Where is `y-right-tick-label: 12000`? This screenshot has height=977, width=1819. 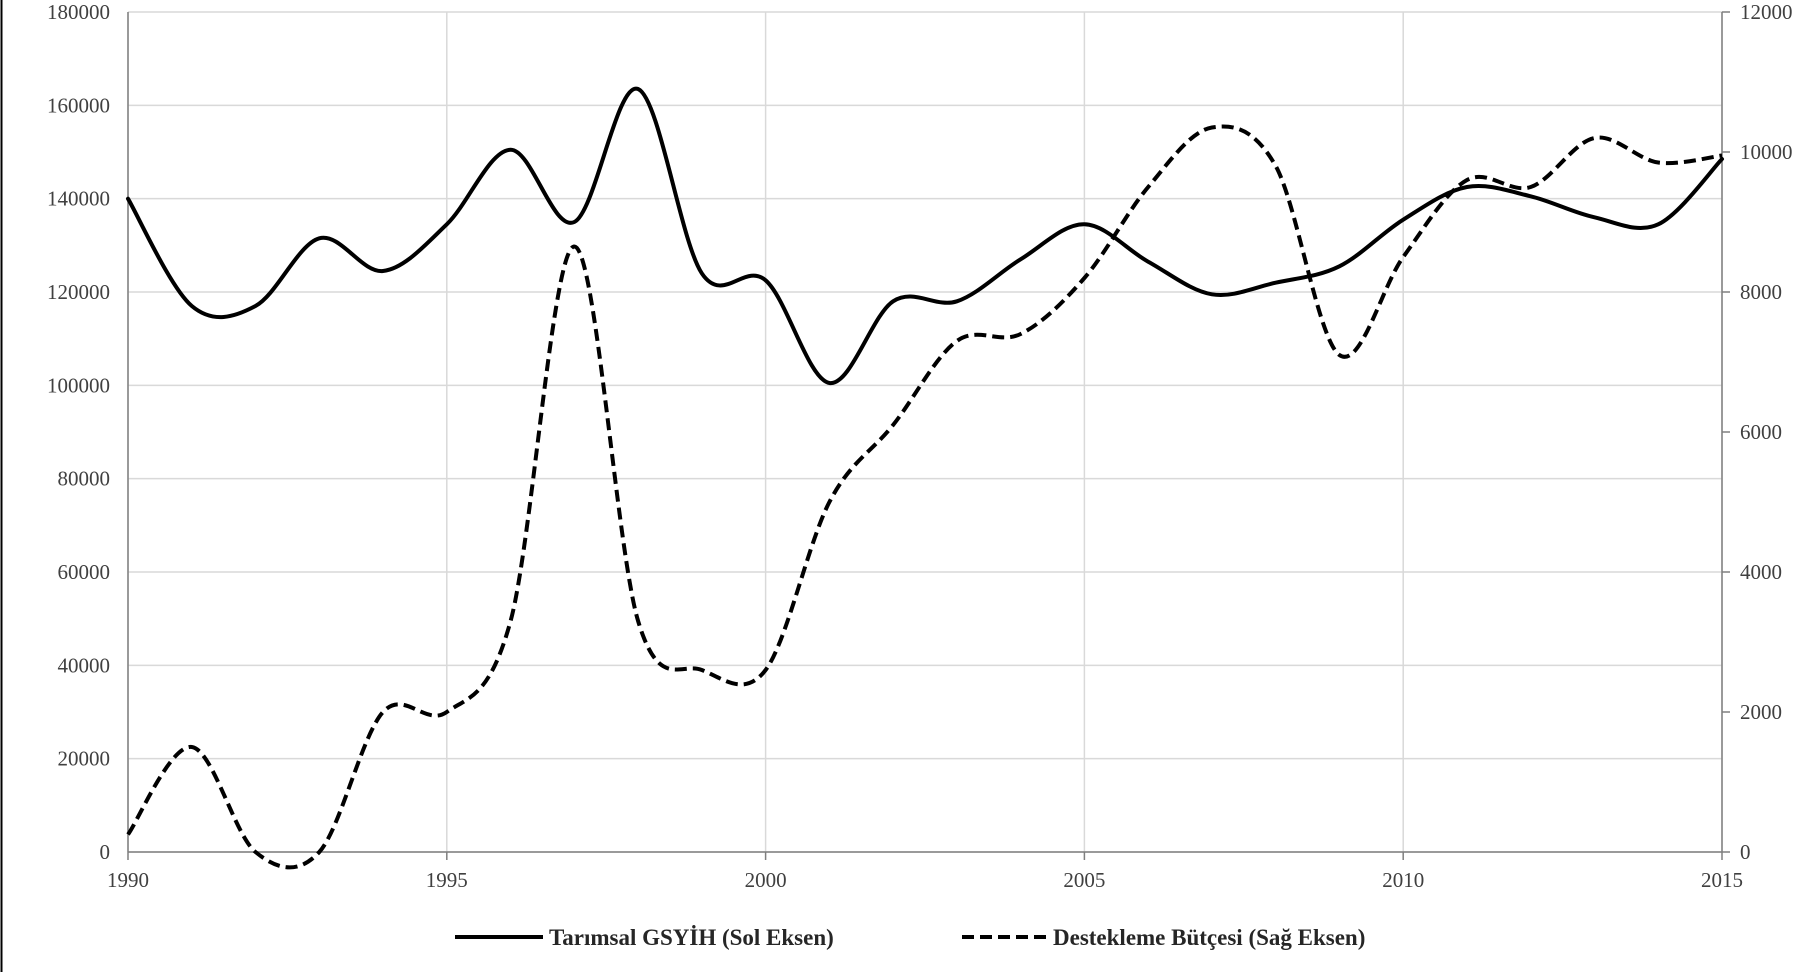 y-right-tick-label: 12000 is located at coordinates (1766, 12).